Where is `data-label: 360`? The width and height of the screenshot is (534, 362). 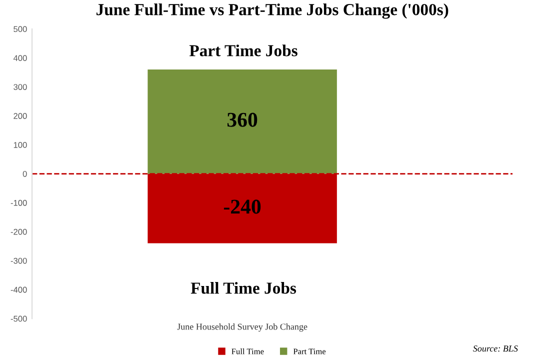 data-label: 360 is located at coordinates (242, 119).